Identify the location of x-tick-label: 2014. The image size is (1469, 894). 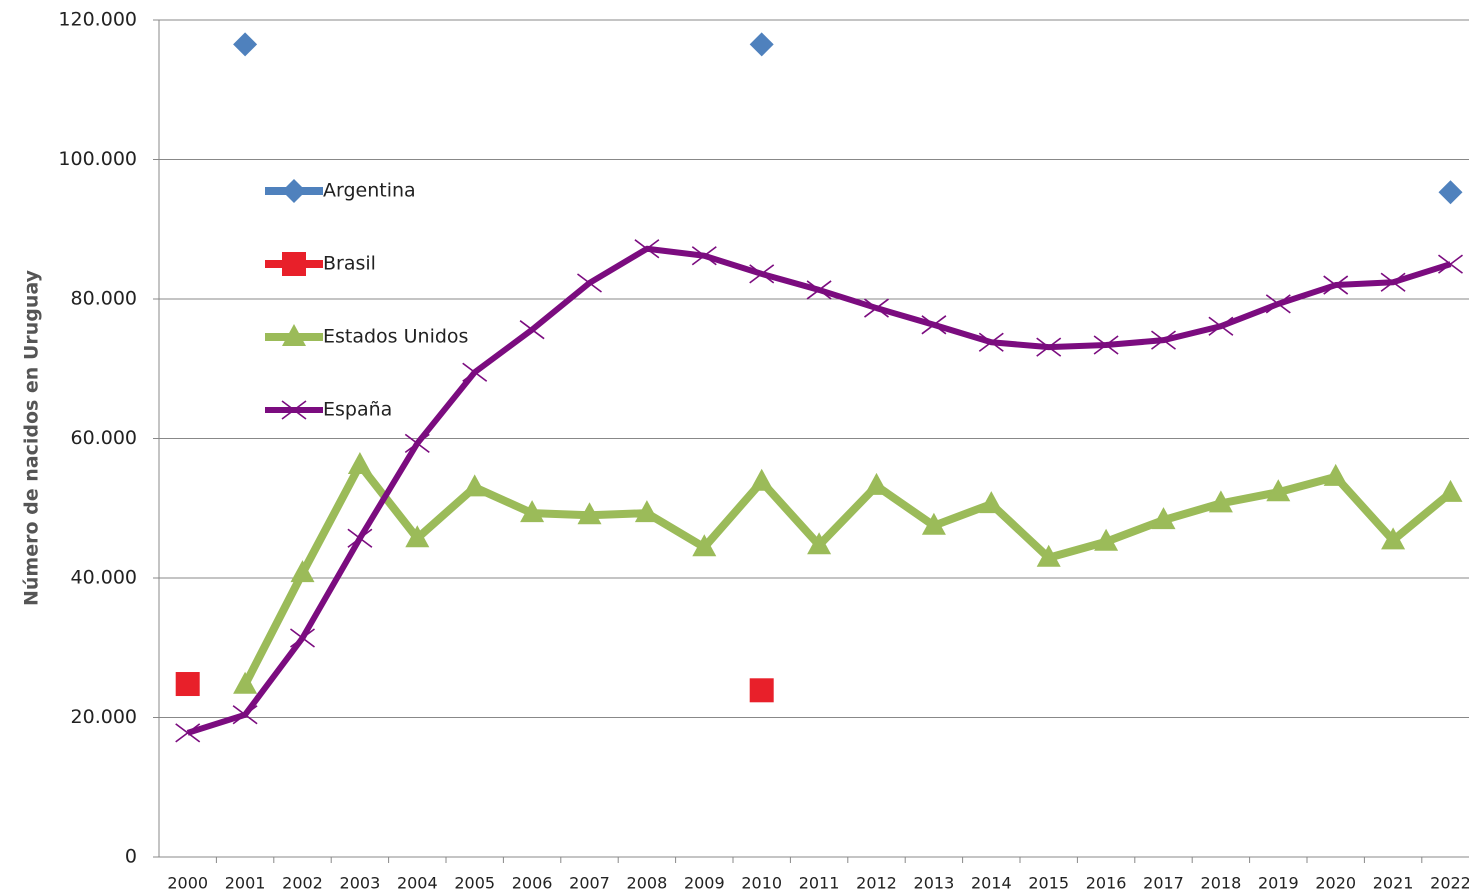
(991, 883).